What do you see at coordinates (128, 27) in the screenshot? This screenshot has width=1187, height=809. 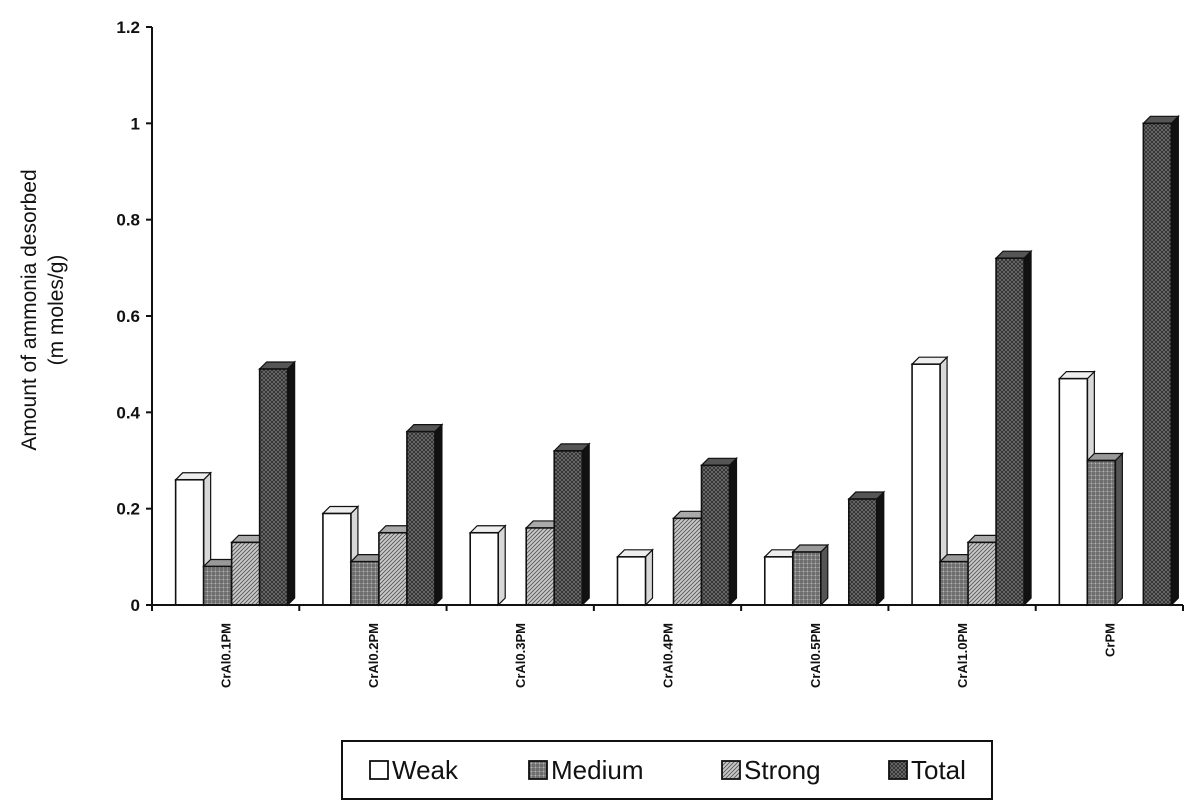 I see `y-tick-label: 1.2` at bounding box center [128, 27].